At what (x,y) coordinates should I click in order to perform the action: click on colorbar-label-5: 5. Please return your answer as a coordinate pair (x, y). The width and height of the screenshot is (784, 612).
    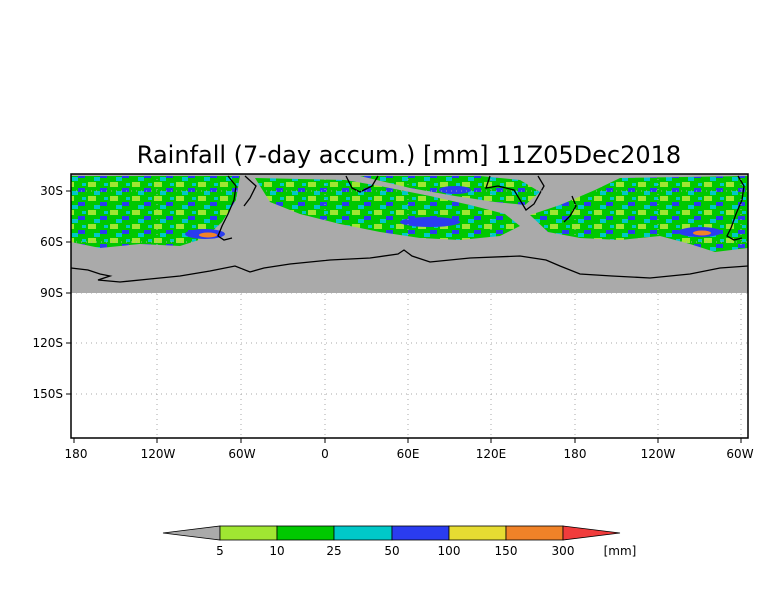
    Looking at the image, I should click on (220, 551).